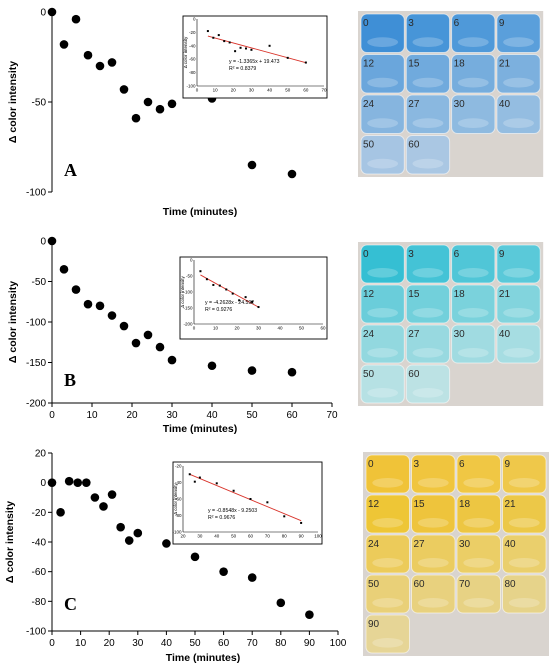 This screenshot has width=550, height=672. Describe the element at coordinates (218, 310) in the screenshot. I see `inset-r-squared: R² = 0.9276` at that location.